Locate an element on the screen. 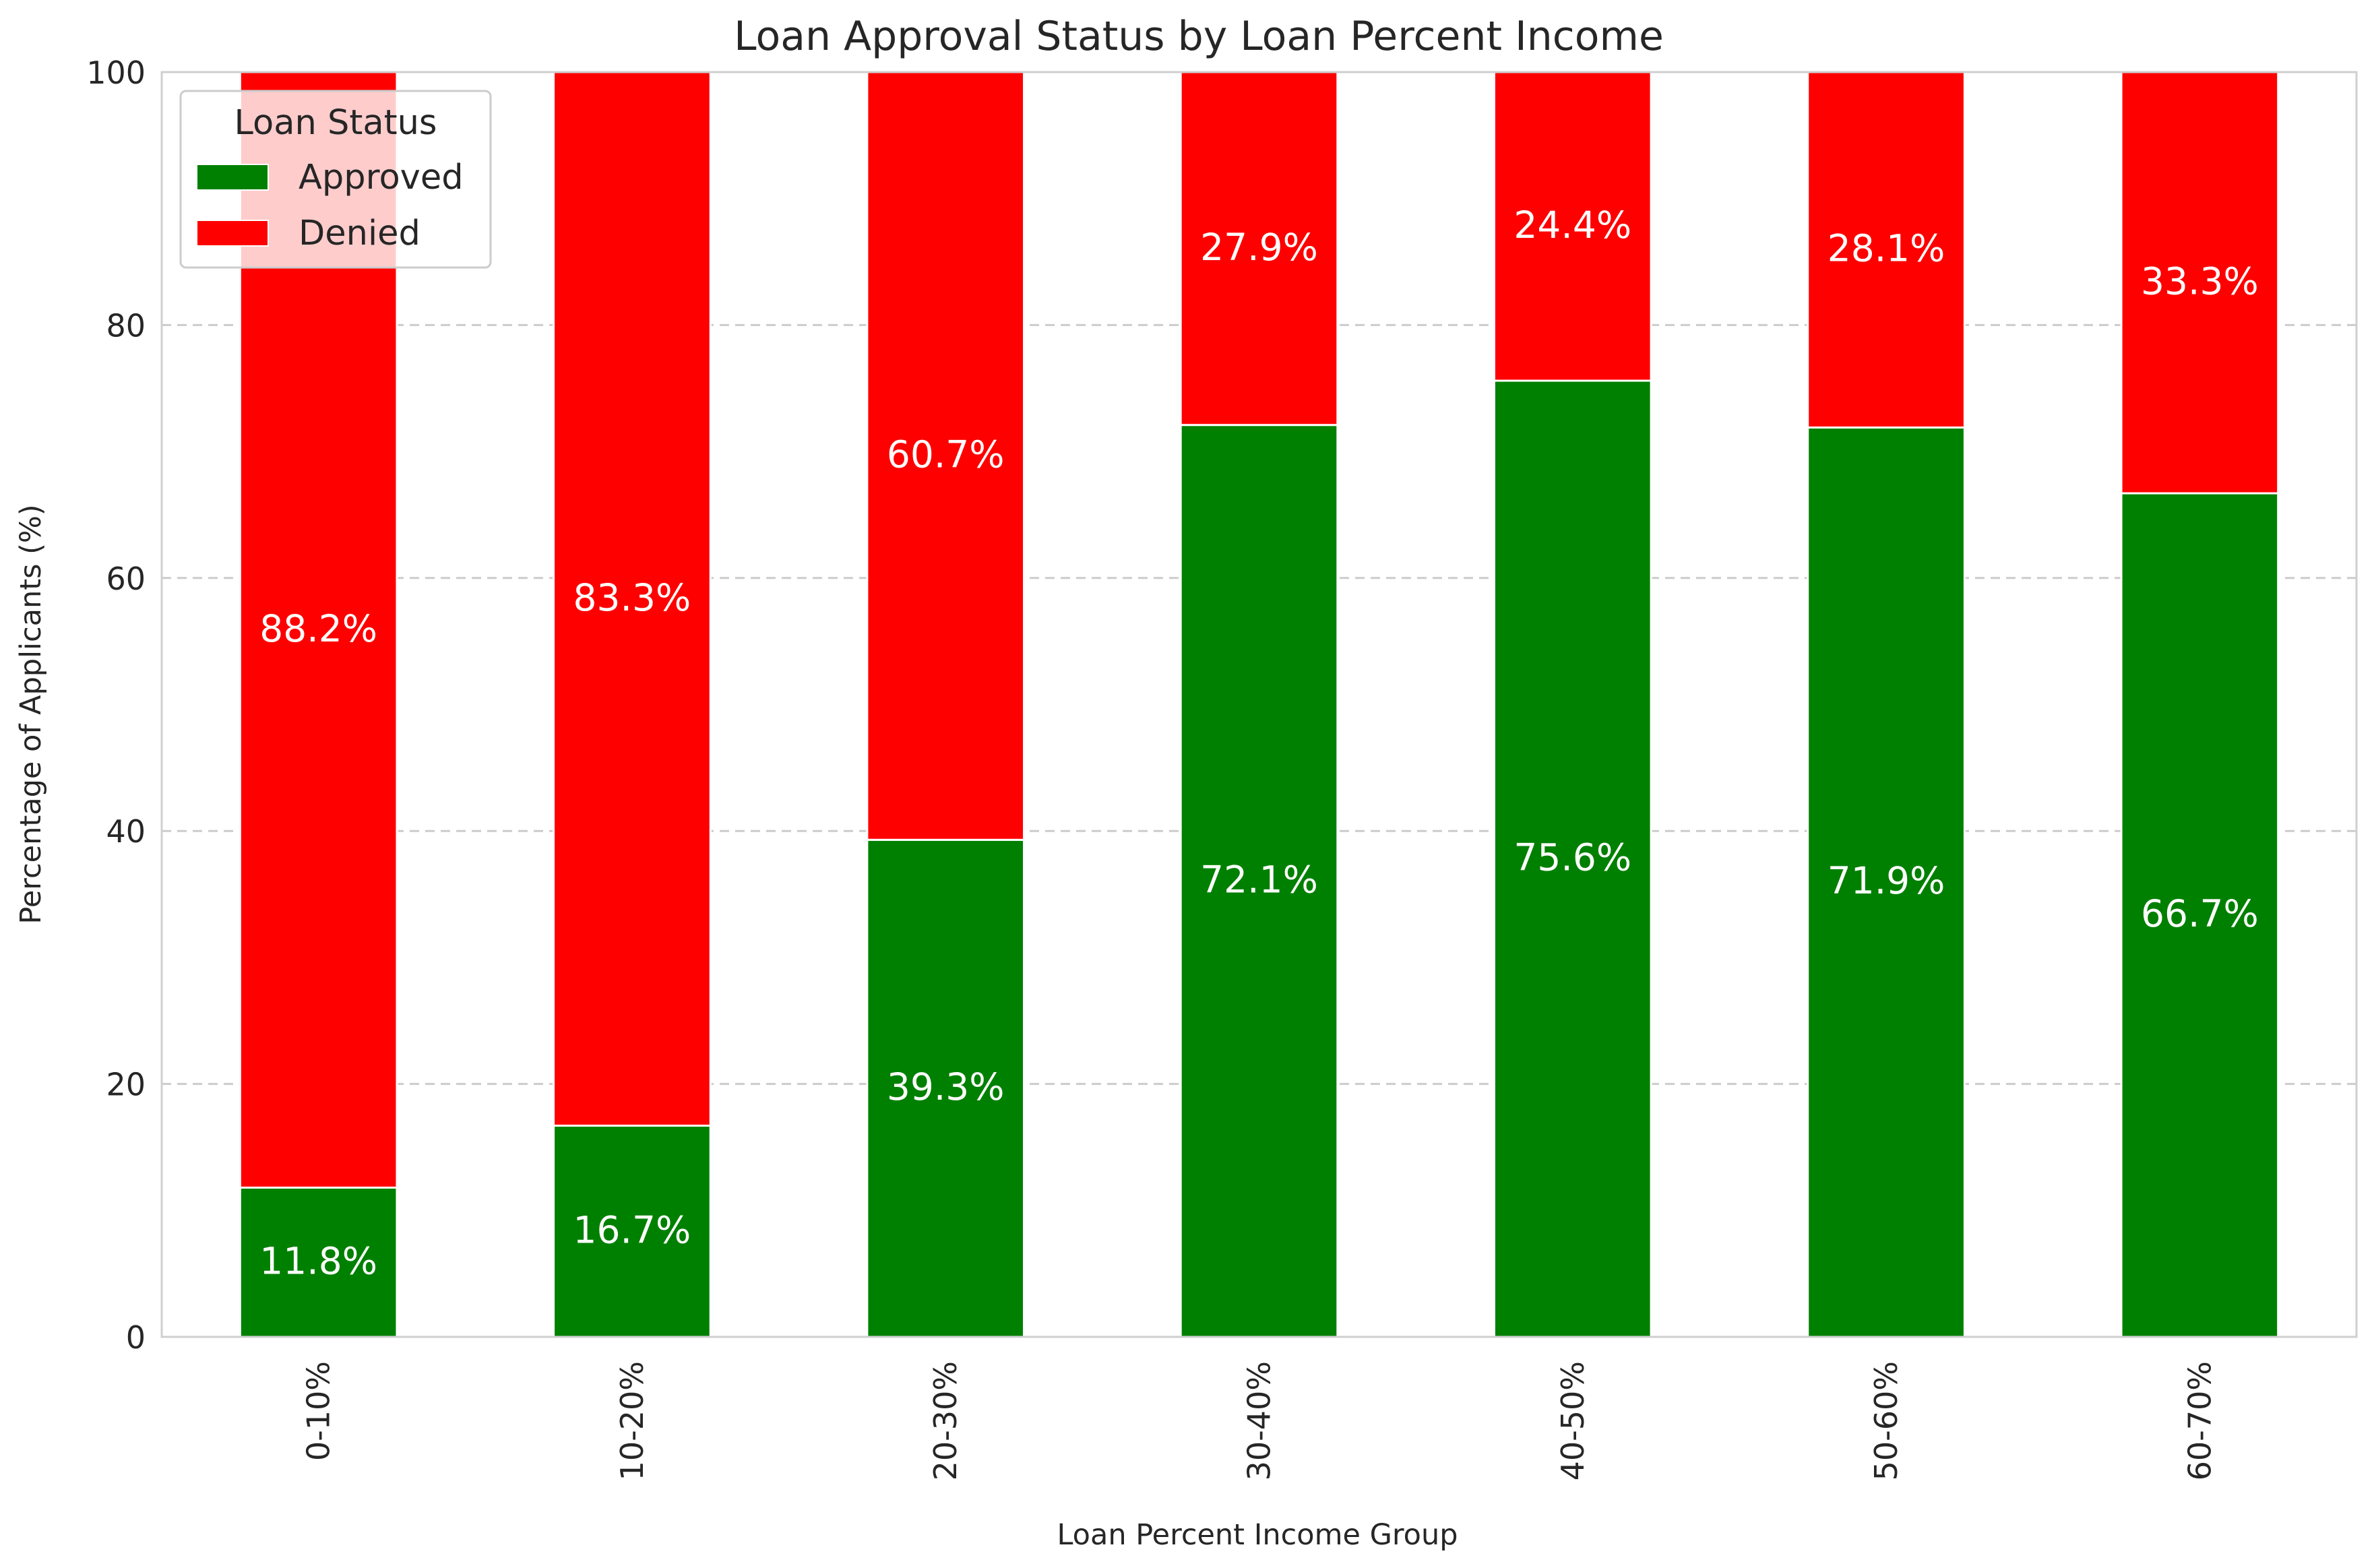 This screenshot has width=2374, height=1568. bar-label-denied: 27.9% is located at coordinates (1259, 248).